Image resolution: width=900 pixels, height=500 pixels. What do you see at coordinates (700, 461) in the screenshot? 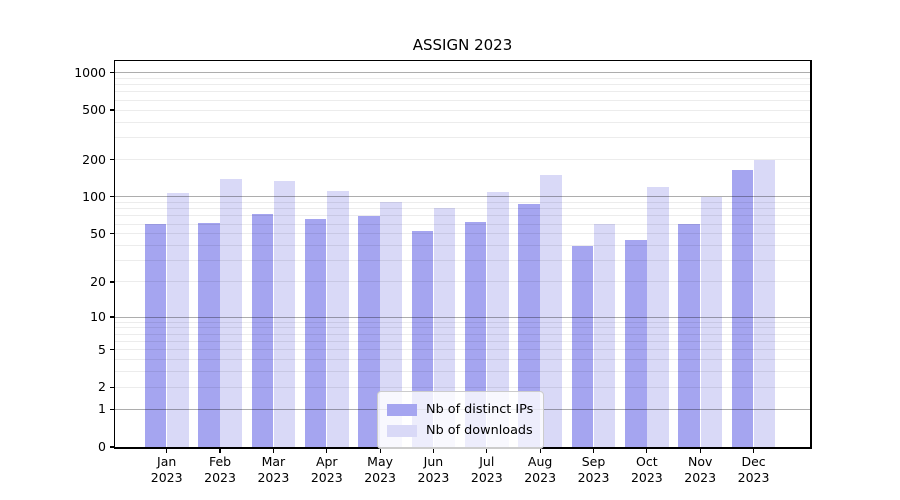
I see `x-tick-month: Nov` at bounding box center [700, 461].